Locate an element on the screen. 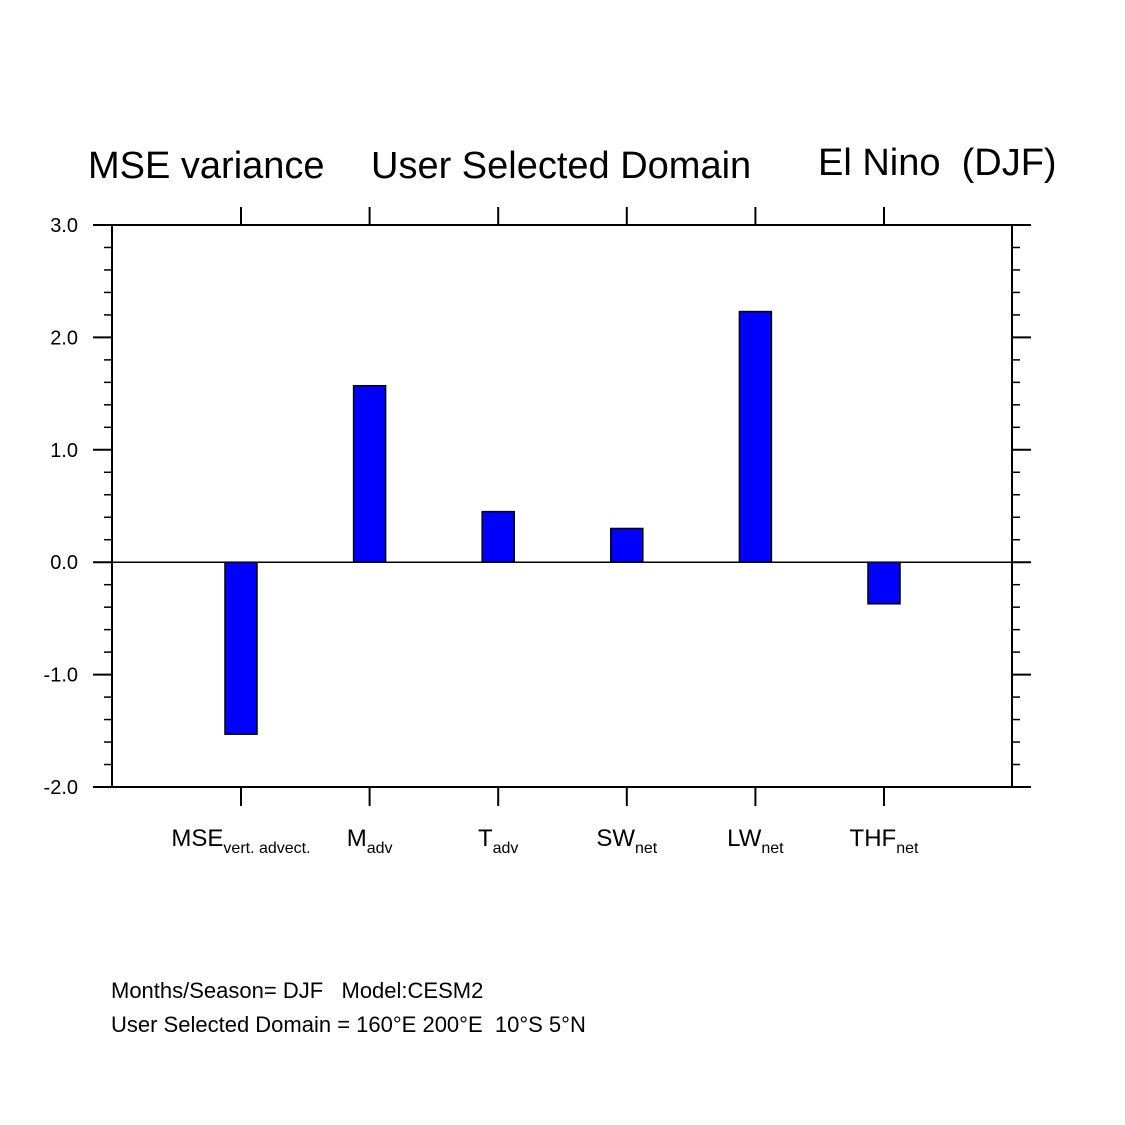  x-tick-label-main: SW is located at coordinates (615, 838).